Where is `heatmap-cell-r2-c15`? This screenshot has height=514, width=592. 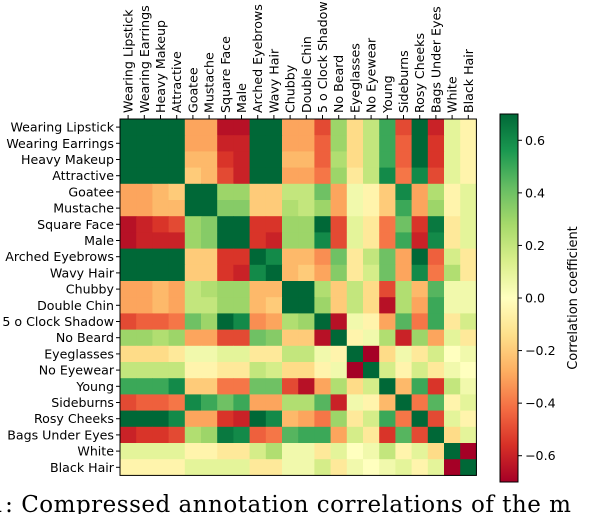
heatmap-cell-r2-c15 is located at coordinates (371, 159).